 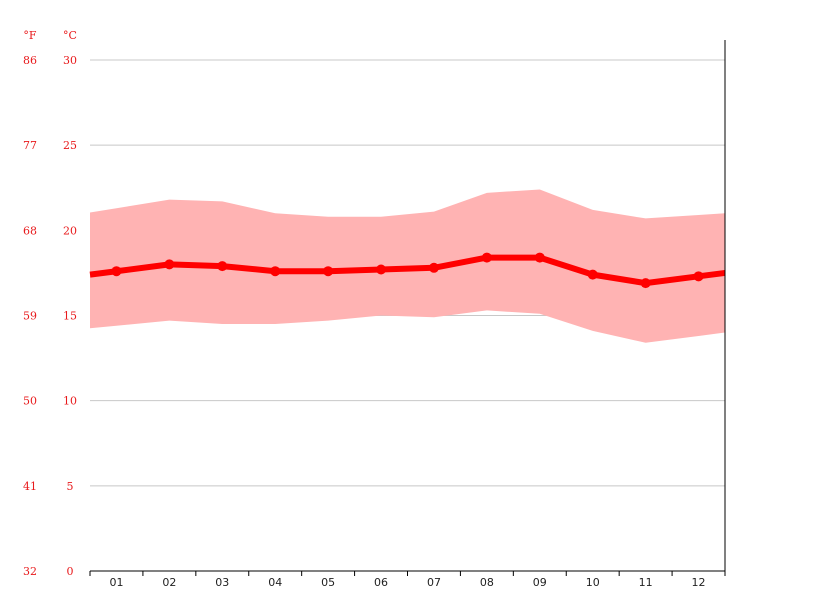 I want to click on y-tick-label-celsius: 10, so click(x=70, y=401).